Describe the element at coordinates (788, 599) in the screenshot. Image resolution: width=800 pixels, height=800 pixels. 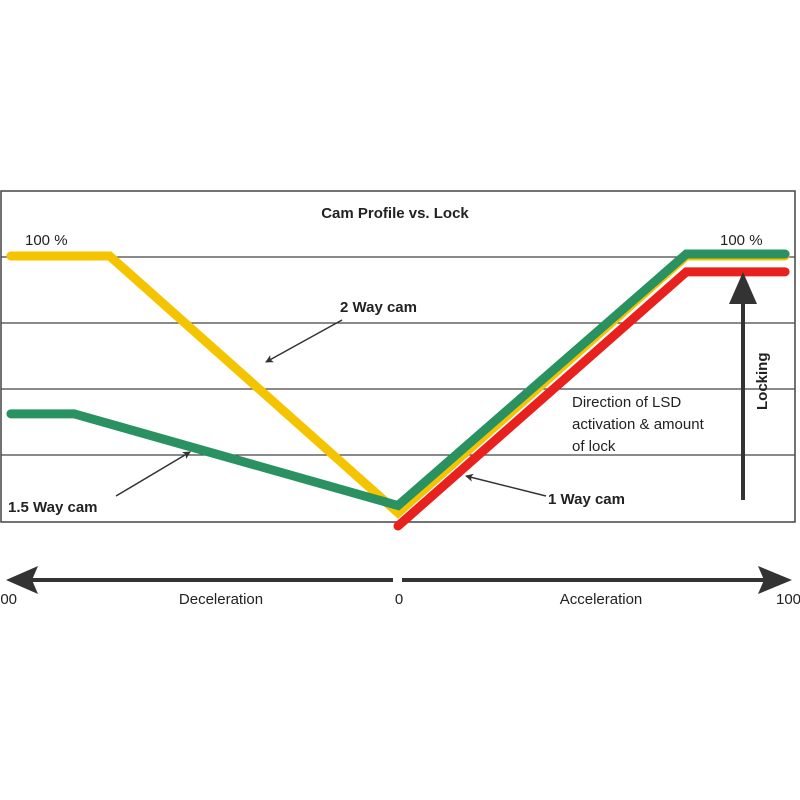
I see `x-tick-right: 100` at that location.